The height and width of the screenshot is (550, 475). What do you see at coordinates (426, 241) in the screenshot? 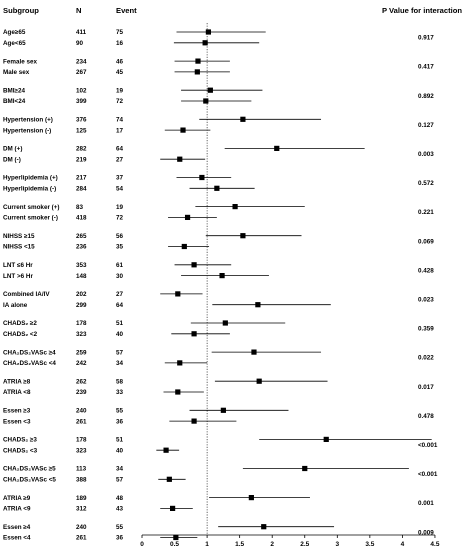
I see `p-value: 0.069` at bounding box center [426, 241].